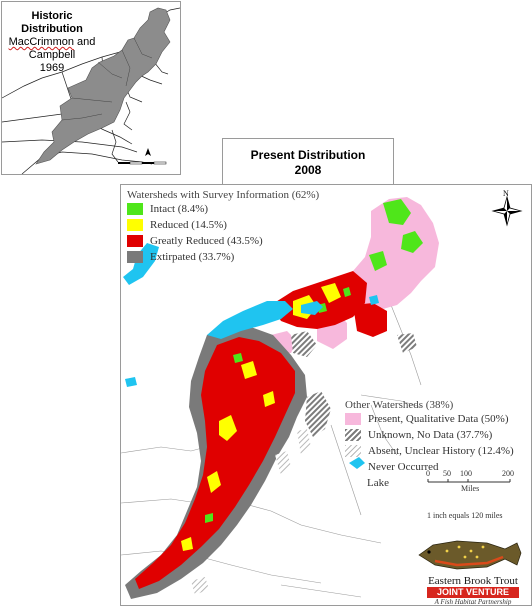  What do you see at coordinates (473, 602) in the screenshot?
I see `logo-line3: A Fish Habitat Partnership` at bounding box center [473, 602].